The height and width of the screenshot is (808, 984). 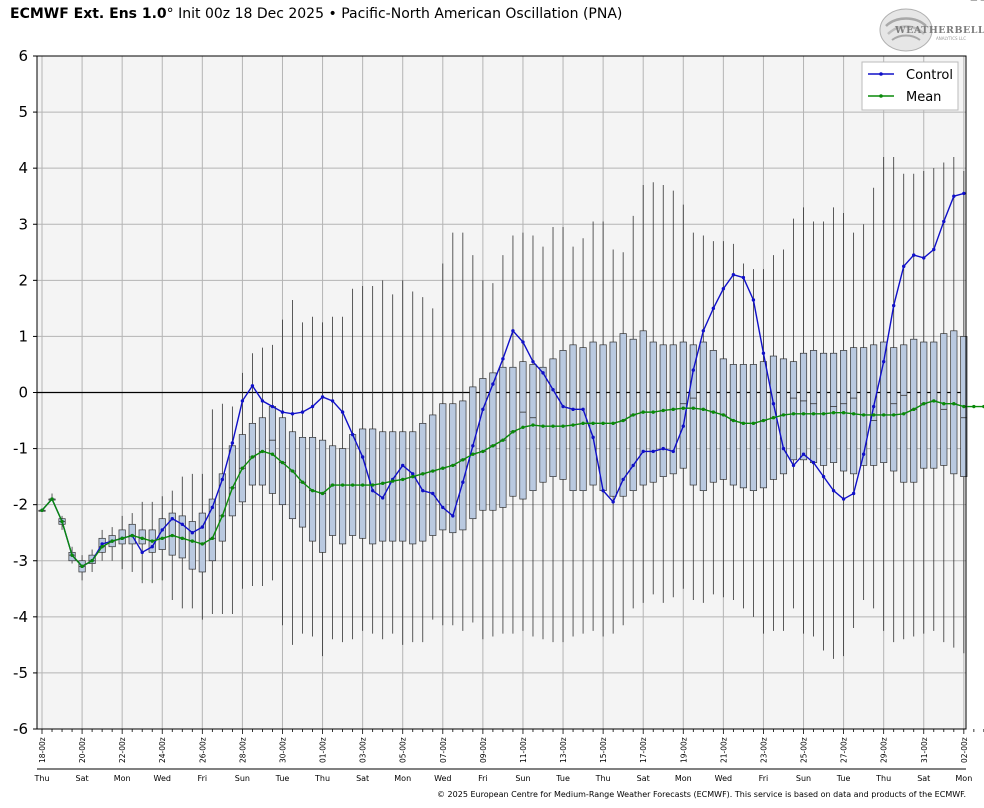 I want to click on x-tick-label: 18-00z, so click(x=42, y=750).